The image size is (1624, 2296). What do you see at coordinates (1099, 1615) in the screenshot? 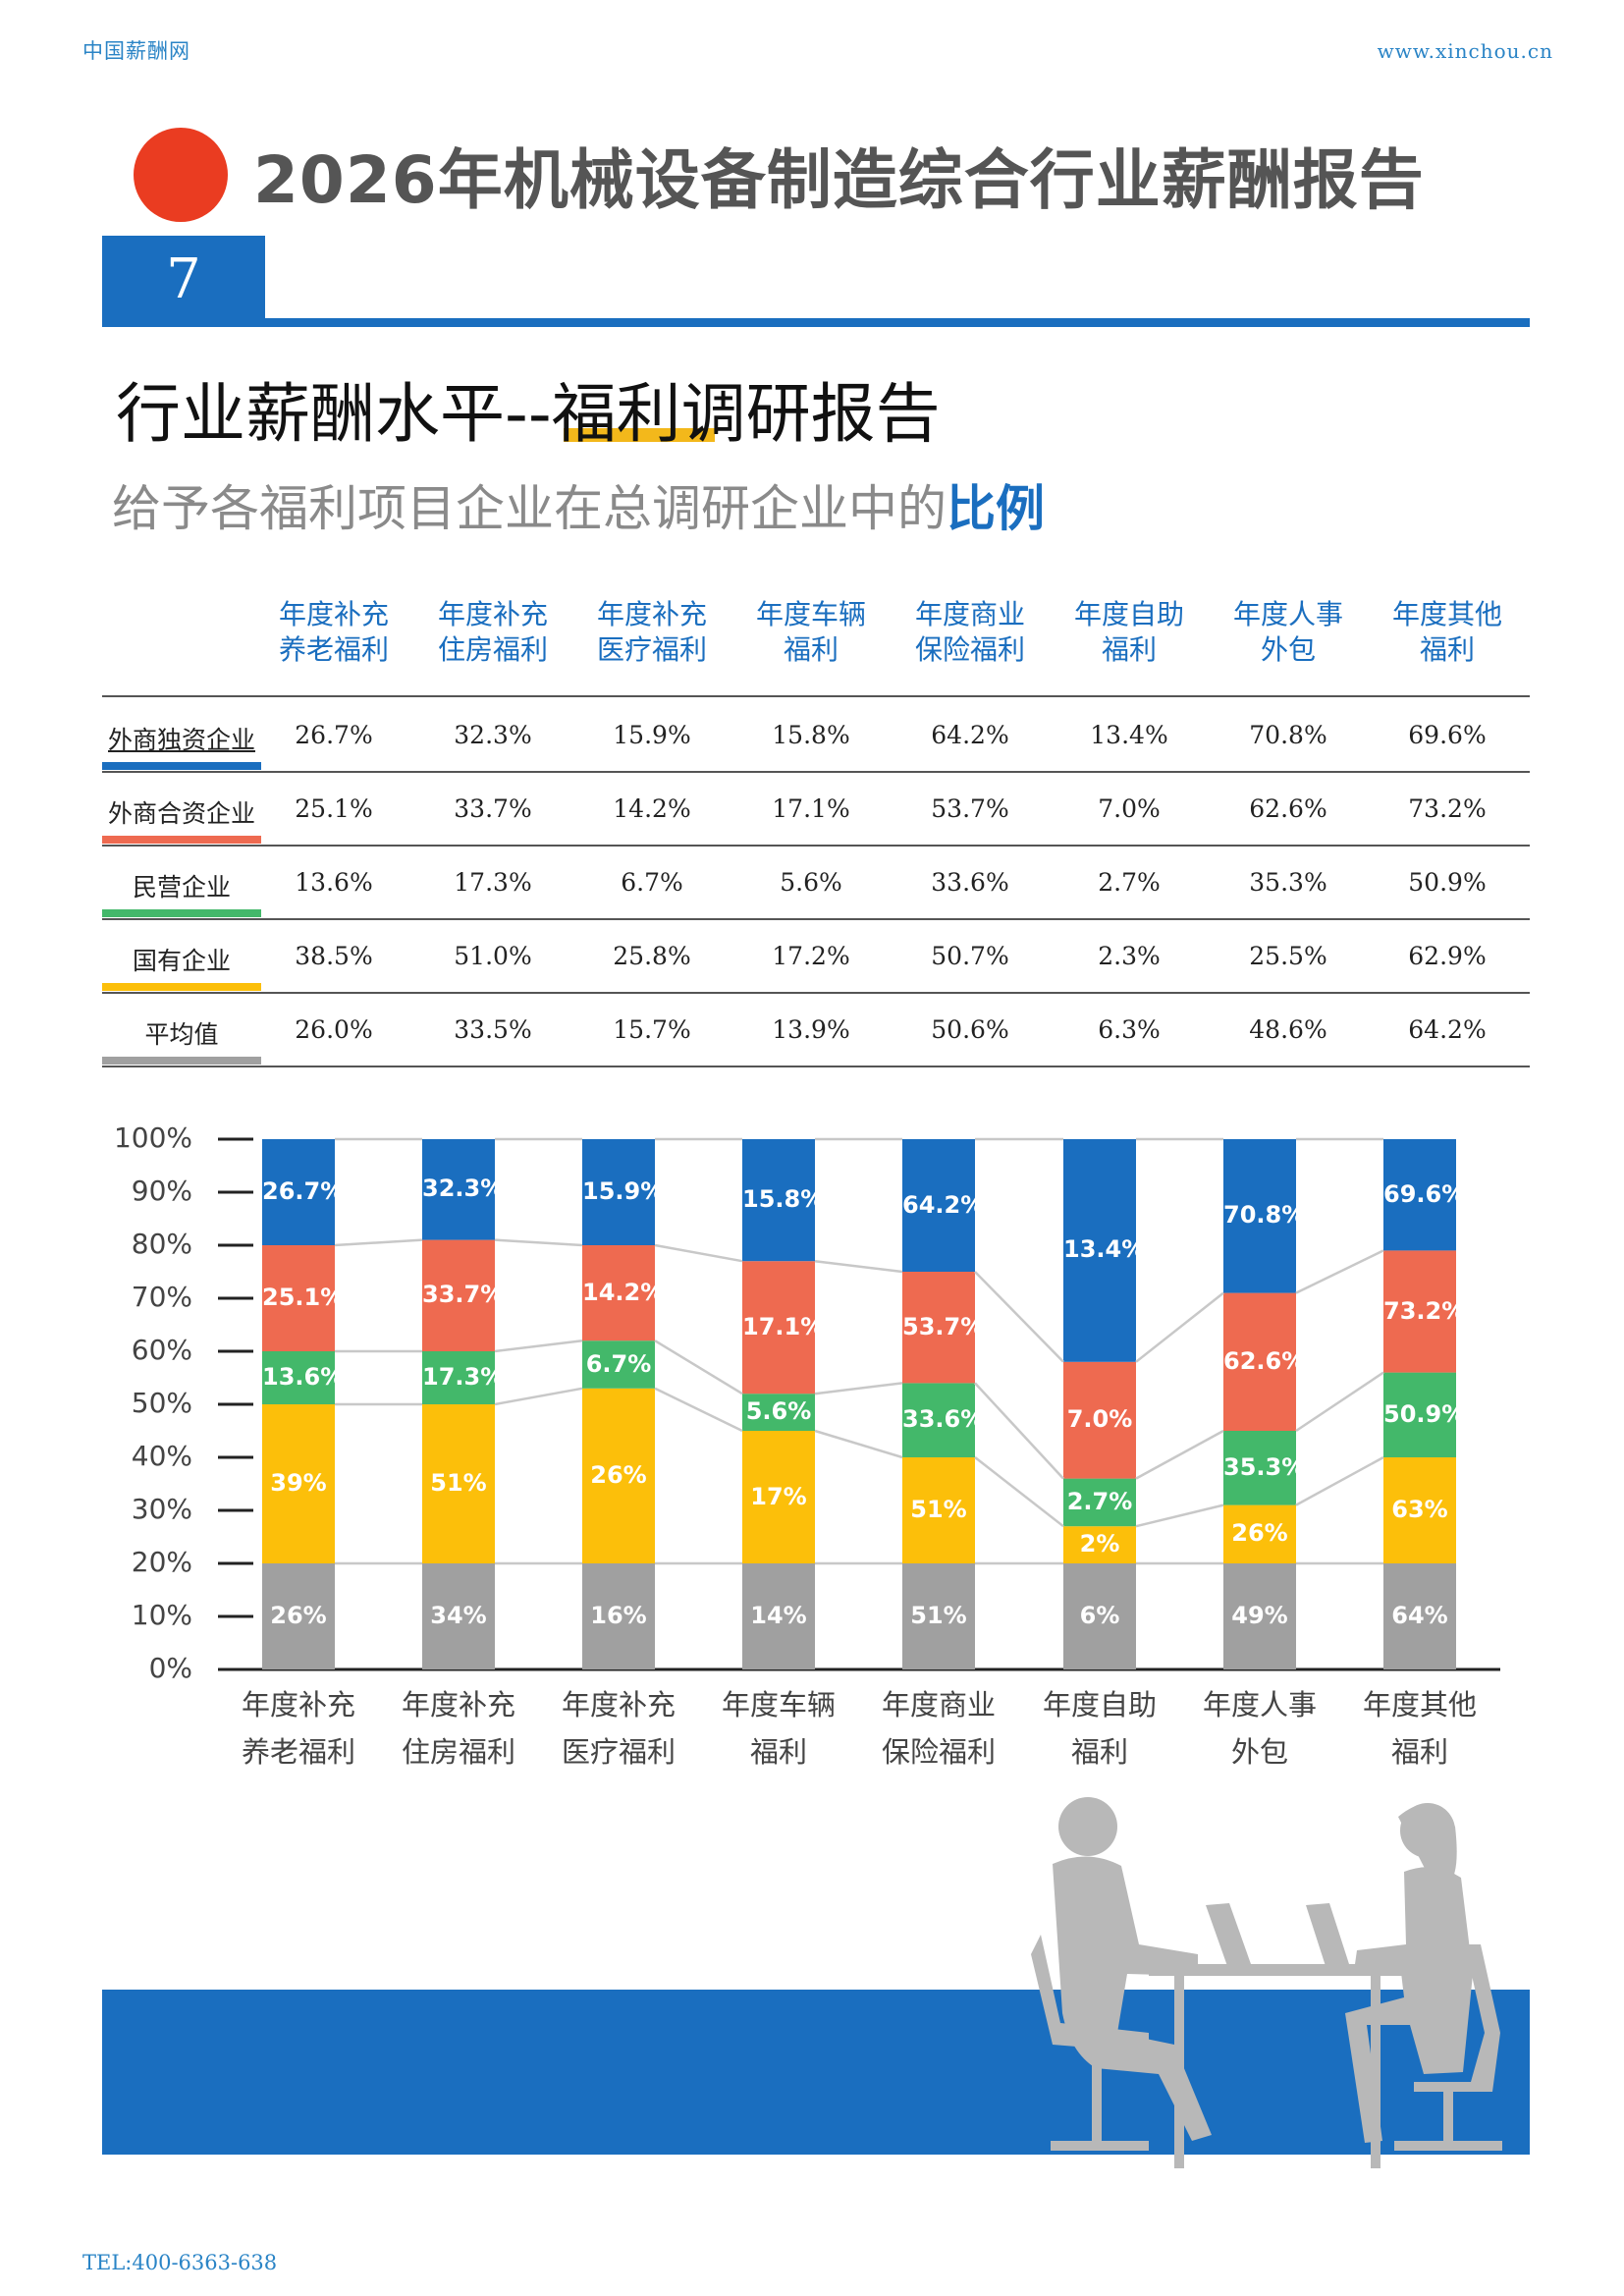
I see `bar-data-label: 6%` at bounding box center [1099, 1615].